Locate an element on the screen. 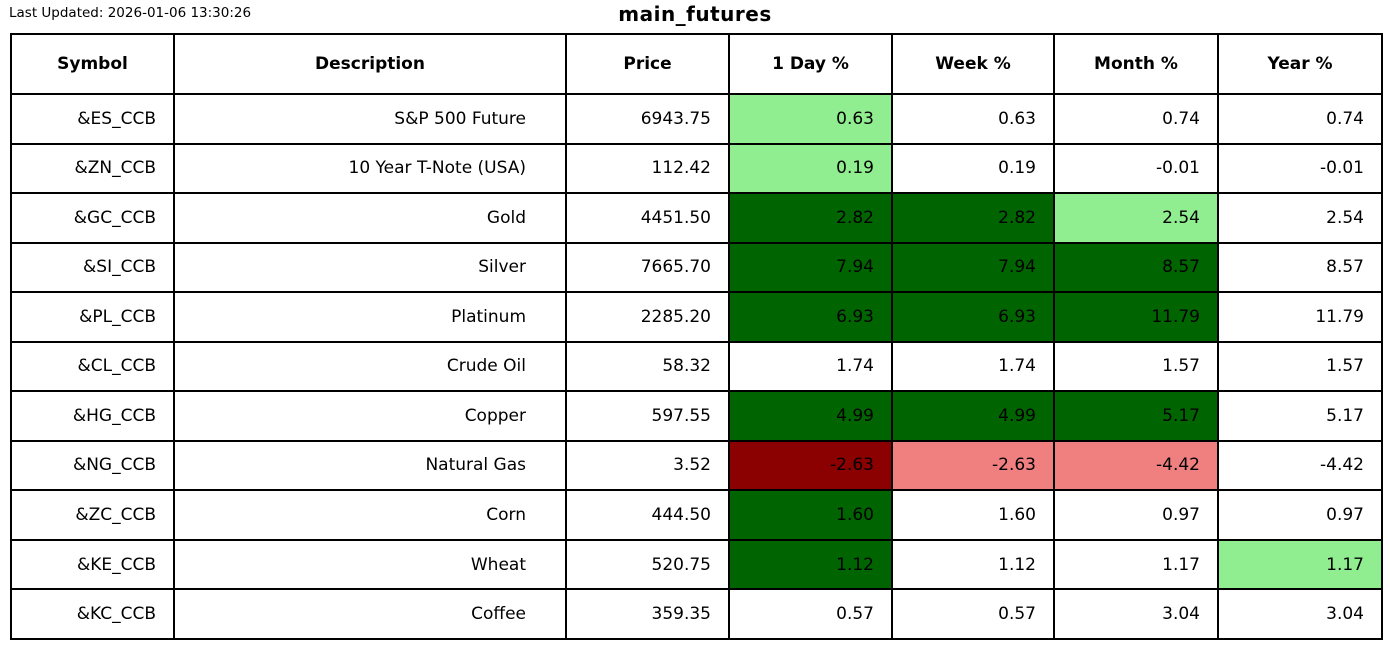  symbol-cell: &ES_CCB is located at coordinates (92, 119).